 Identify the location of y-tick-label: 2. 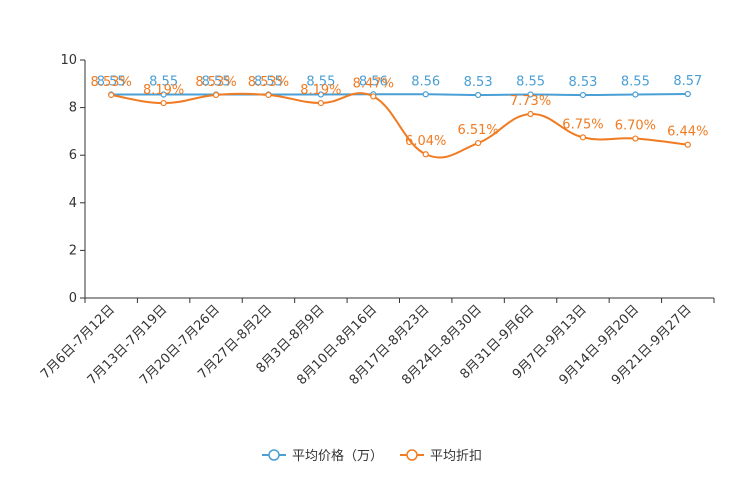
(73, 250).